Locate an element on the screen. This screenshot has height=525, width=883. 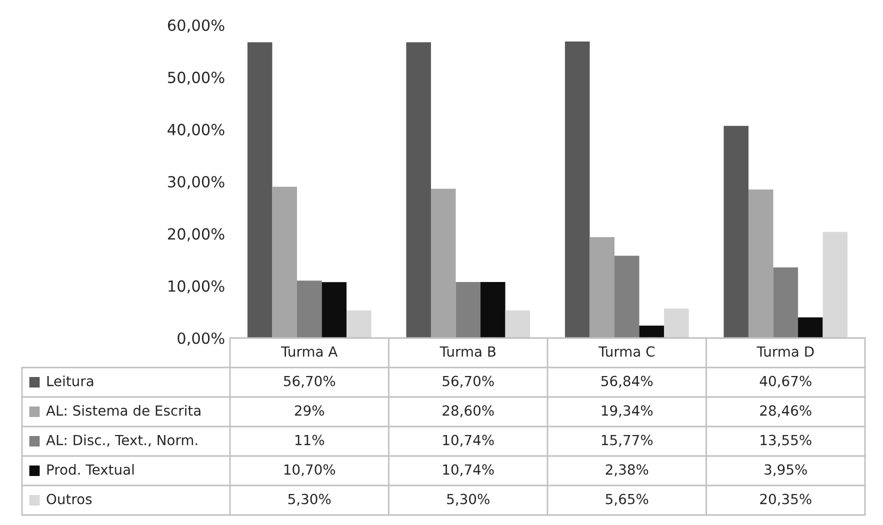
data-label: 3,95% is located at coordinates (785, 470).